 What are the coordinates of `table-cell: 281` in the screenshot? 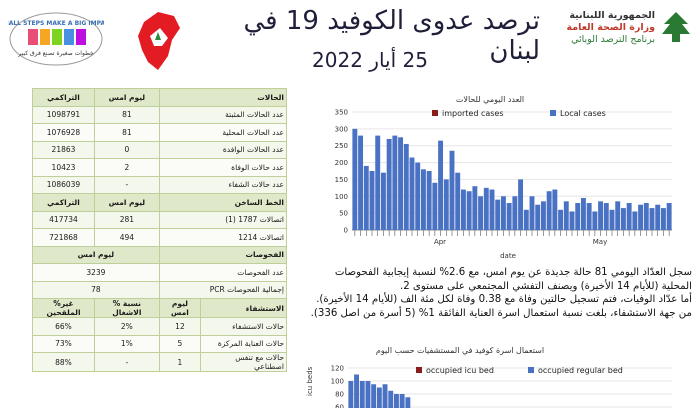 It's located at (126, 219).